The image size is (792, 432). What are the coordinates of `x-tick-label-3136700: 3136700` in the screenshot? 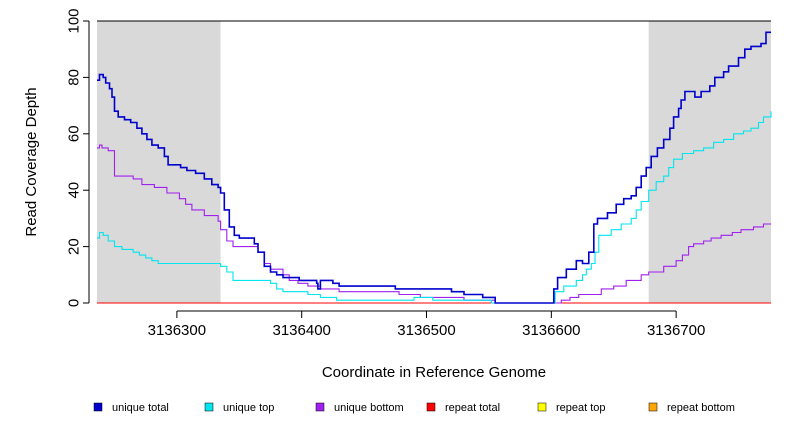 It's located at (676, 330).